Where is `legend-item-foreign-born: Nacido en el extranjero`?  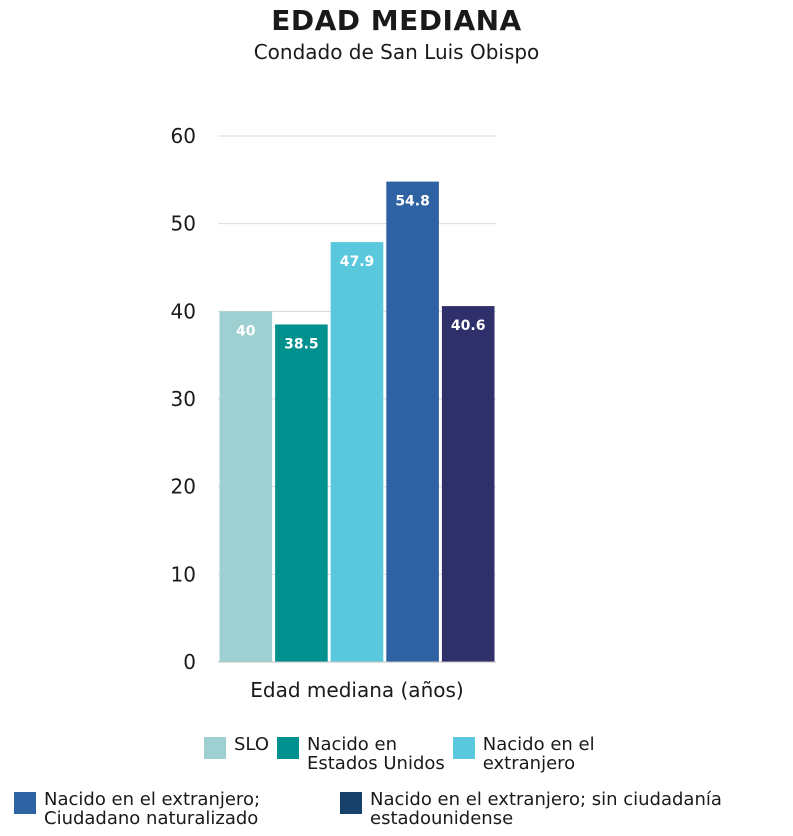 legend-item-foreign-born: Nacido en el extranjero is located at coordinates (523, 754).